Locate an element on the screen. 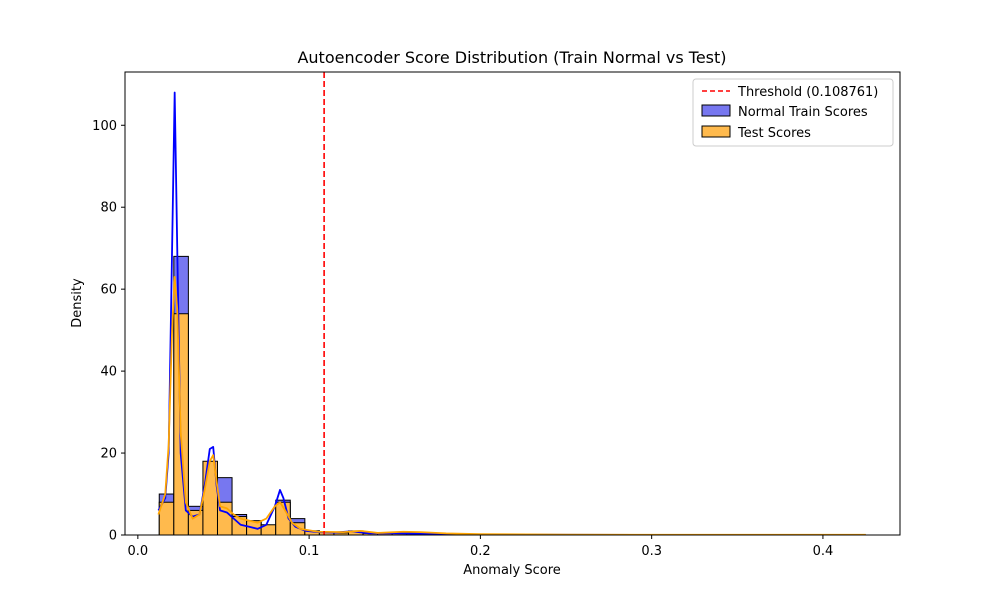 This screenshot has width=1000, height=600. x-tick-label: 0.4 is located at coordinates (823, 551).